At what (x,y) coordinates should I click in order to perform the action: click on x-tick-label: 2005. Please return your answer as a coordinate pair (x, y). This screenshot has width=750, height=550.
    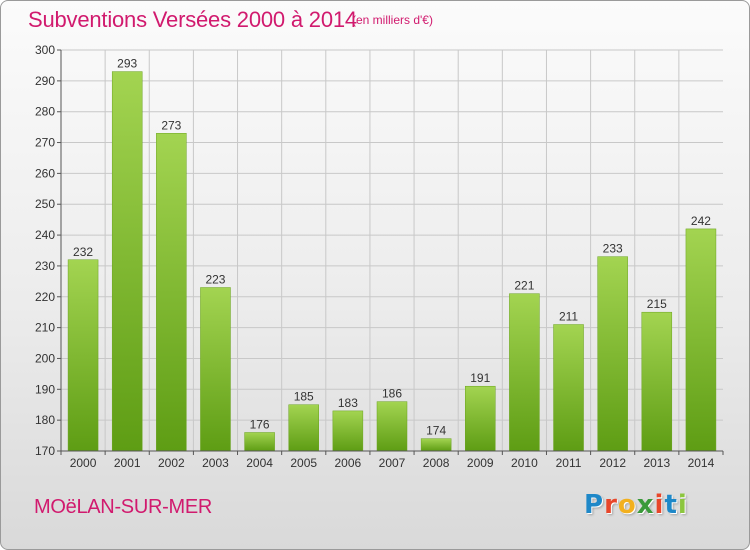
    Looking at the image, I should click on (303, 463).